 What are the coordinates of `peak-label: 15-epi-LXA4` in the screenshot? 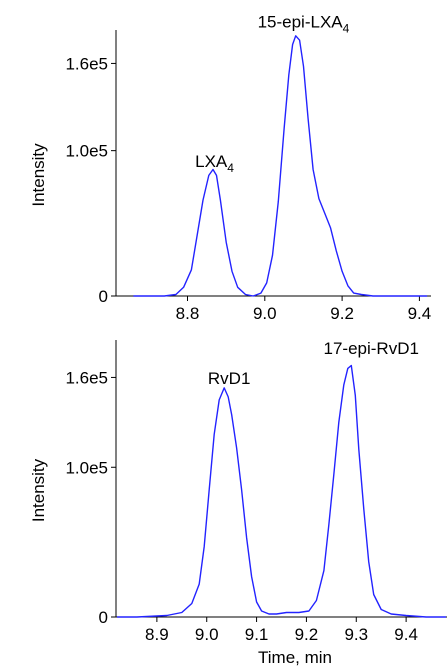 It's located at (304, 23).